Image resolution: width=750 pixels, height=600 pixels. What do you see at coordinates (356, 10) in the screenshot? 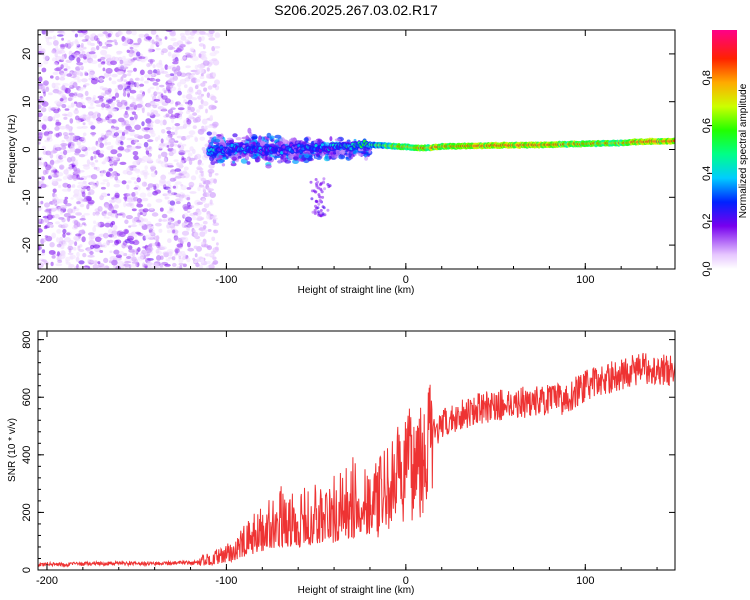
I see `figure-title: S206.2025.267.03.02.R17` at bounding box center [356, 10].